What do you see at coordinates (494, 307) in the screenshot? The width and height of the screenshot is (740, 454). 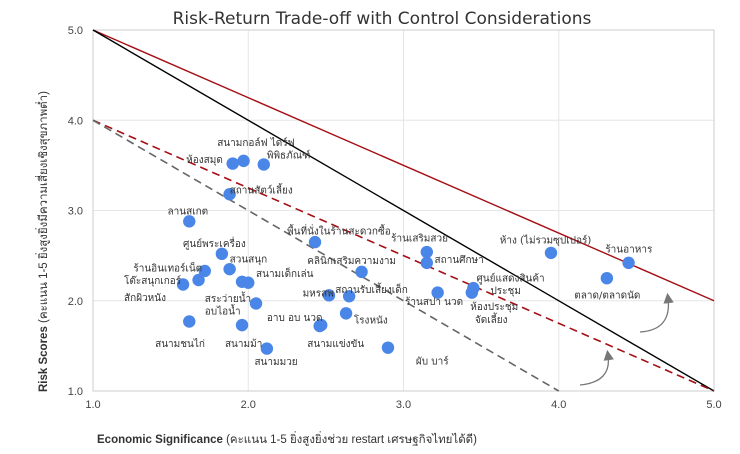 I see `point-label: ห้องประชุม` at bounding box center [494, 307].